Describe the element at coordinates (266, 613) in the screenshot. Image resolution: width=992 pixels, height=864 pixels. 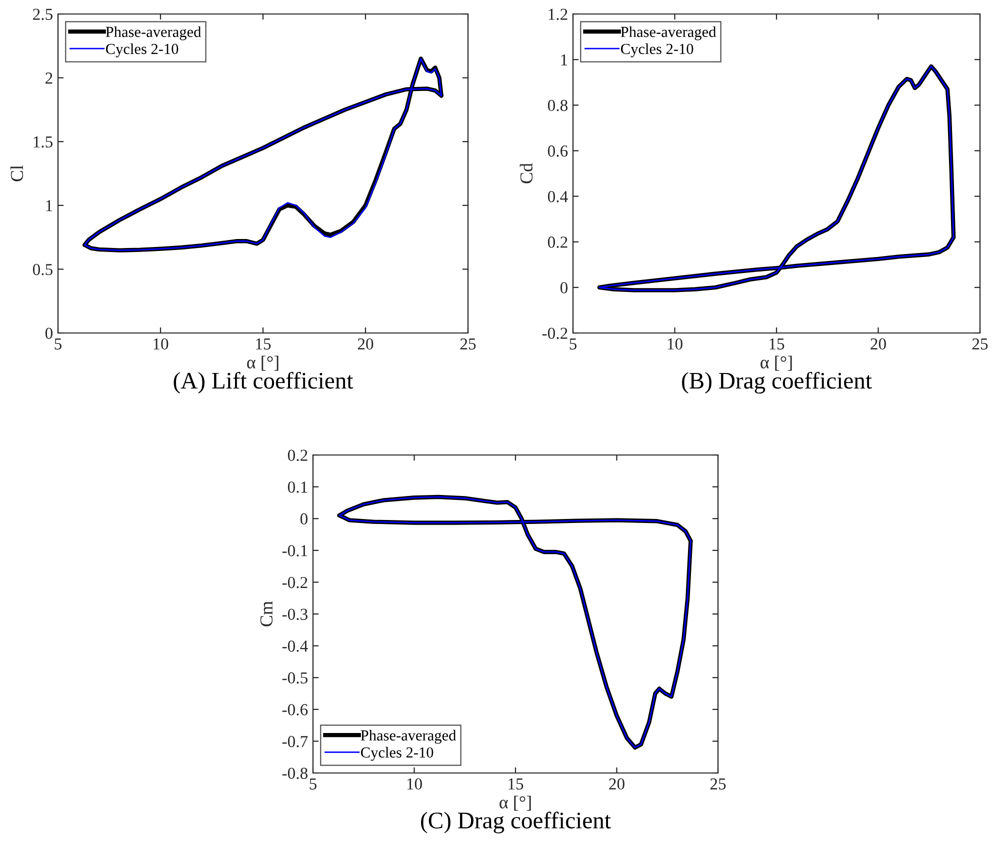
I see `y-axis-title: Cm` at that location.